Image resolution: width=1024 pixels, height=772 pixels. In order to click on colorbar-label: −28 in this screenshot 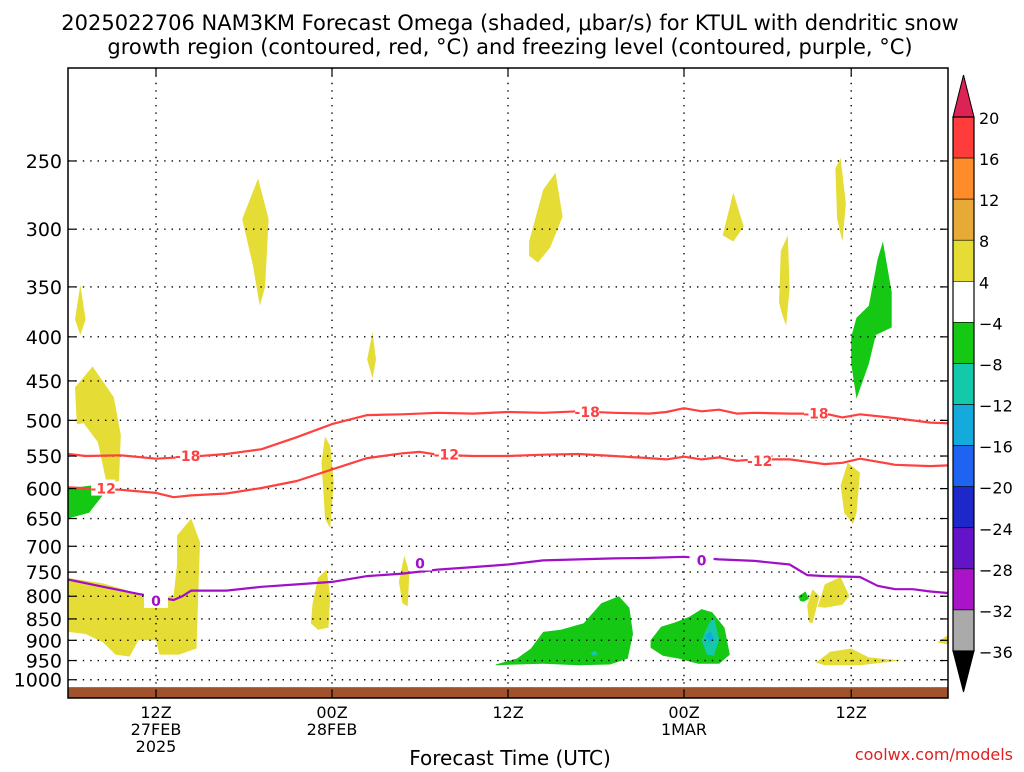, I will do `click(996, 570)`.